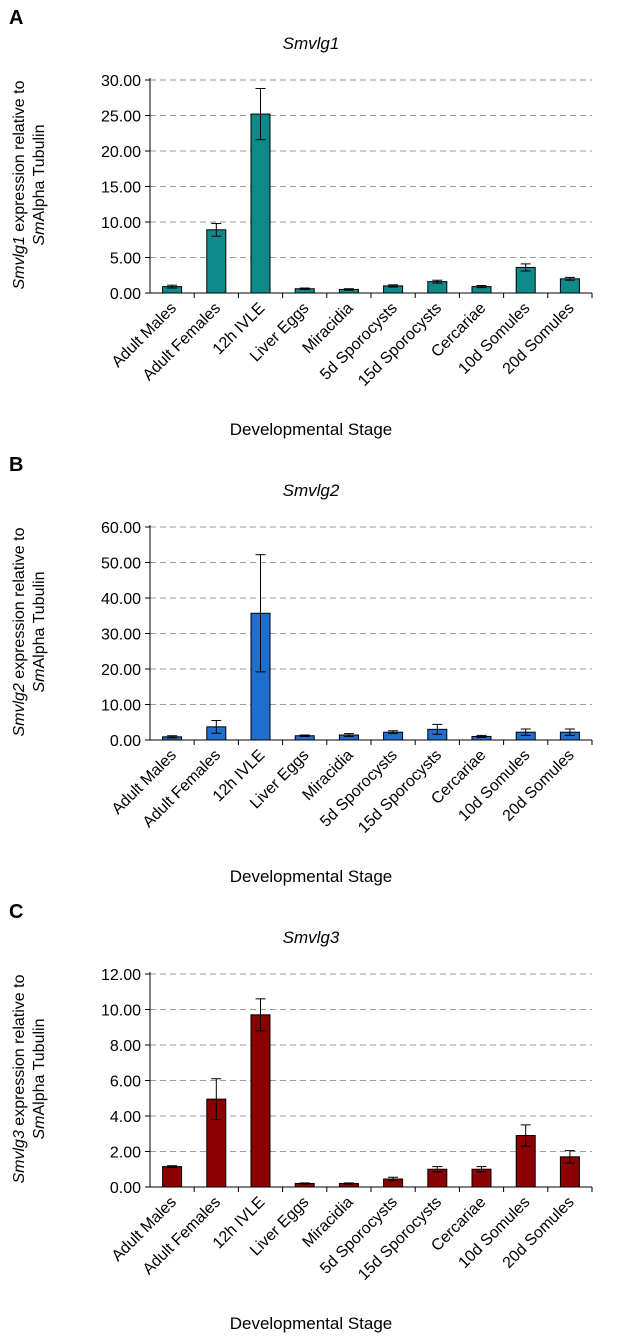 The image size is (622, 1341). I want to click on y-tick-label-c-1: 2.00, so click(125, 1153).